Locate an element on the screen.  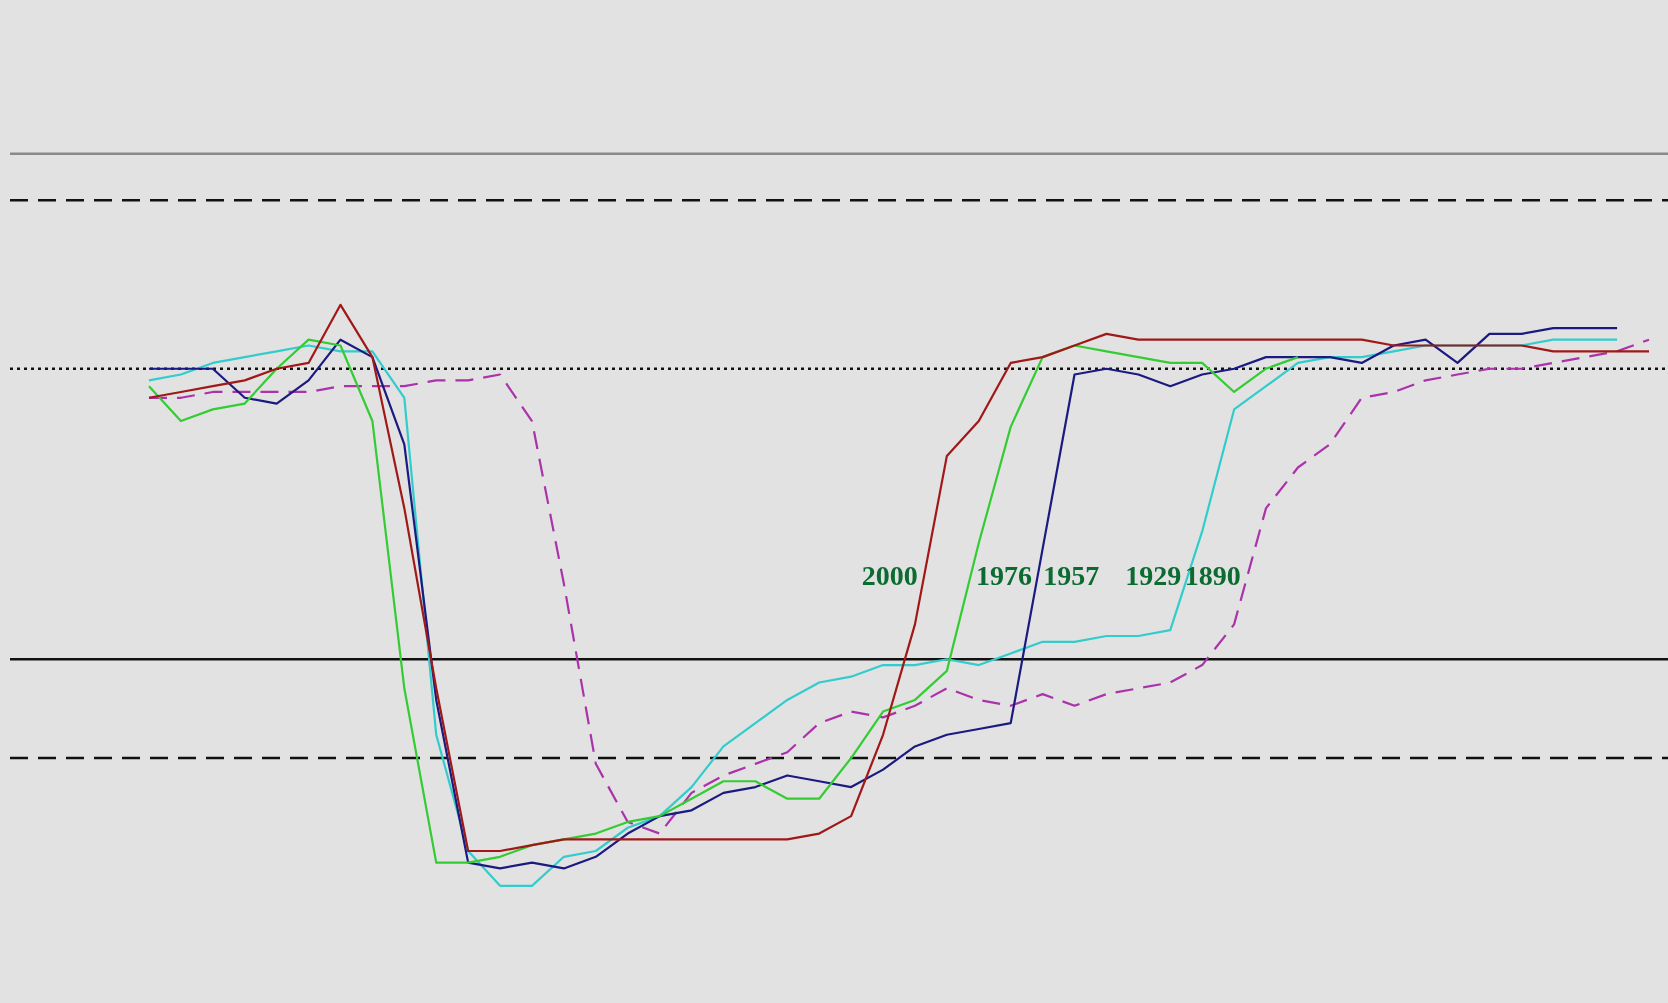
series-label: 2000 is located at coordinates (889, 576).